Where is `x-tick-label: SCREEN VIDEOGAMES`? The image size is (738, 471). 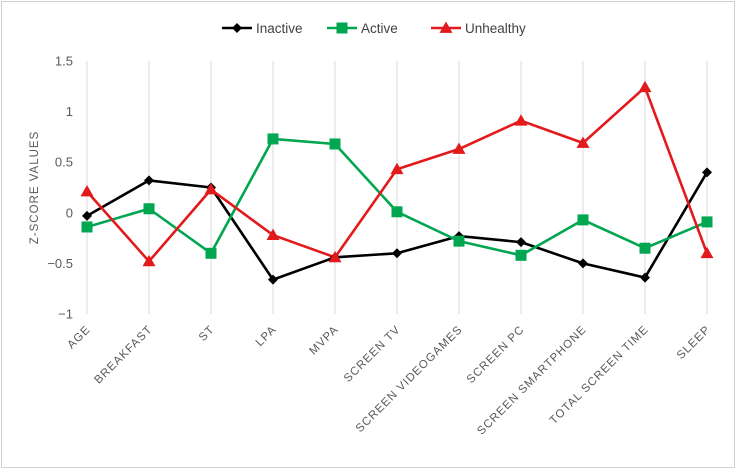 x-tick-label: SCREEN VIDEOGAMES is located at coordinates (409, 379).